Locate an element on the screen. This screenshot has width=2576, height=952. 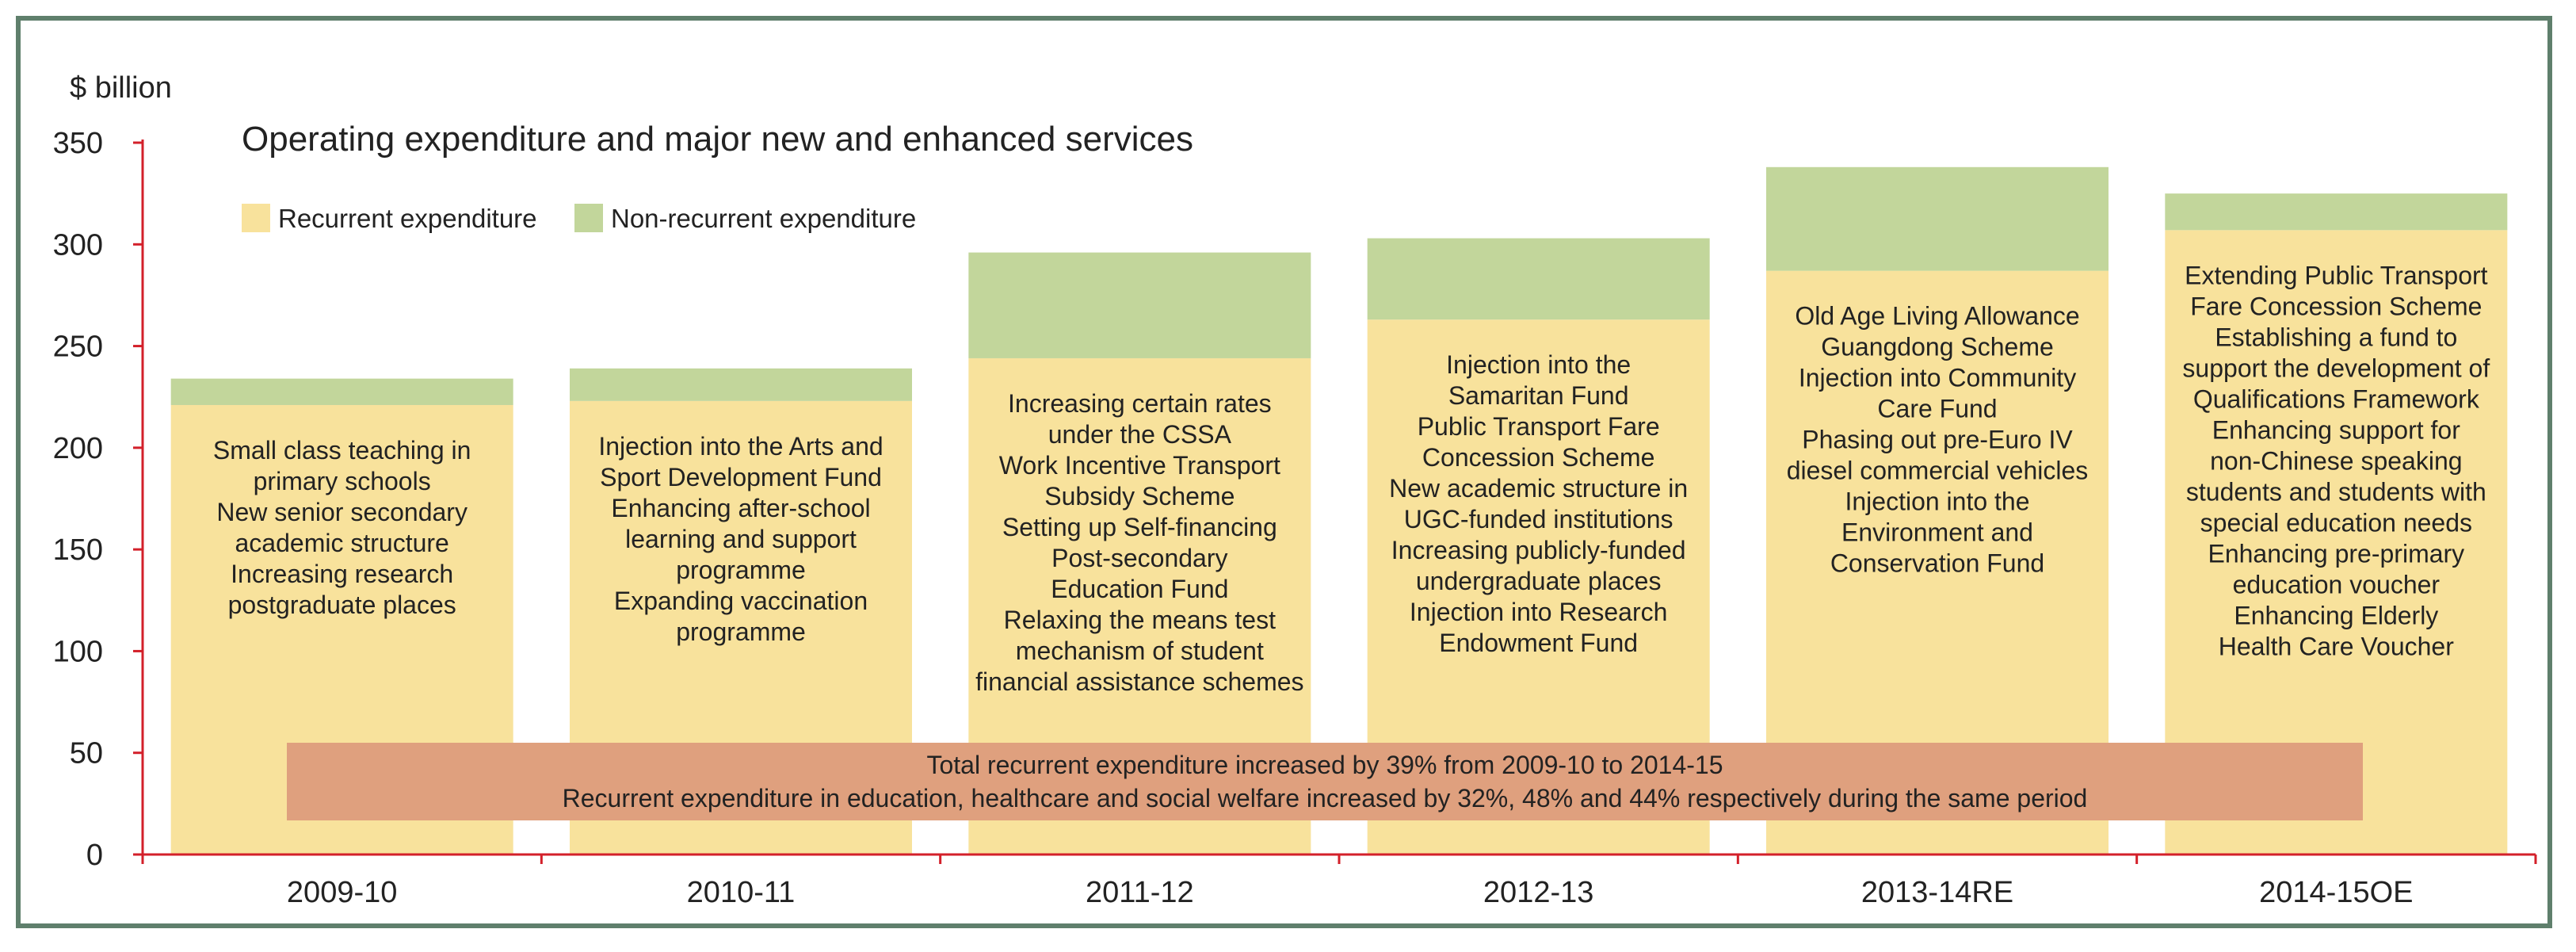
bar-annotation: Injection into Community is located at coordinates (1938, 378).